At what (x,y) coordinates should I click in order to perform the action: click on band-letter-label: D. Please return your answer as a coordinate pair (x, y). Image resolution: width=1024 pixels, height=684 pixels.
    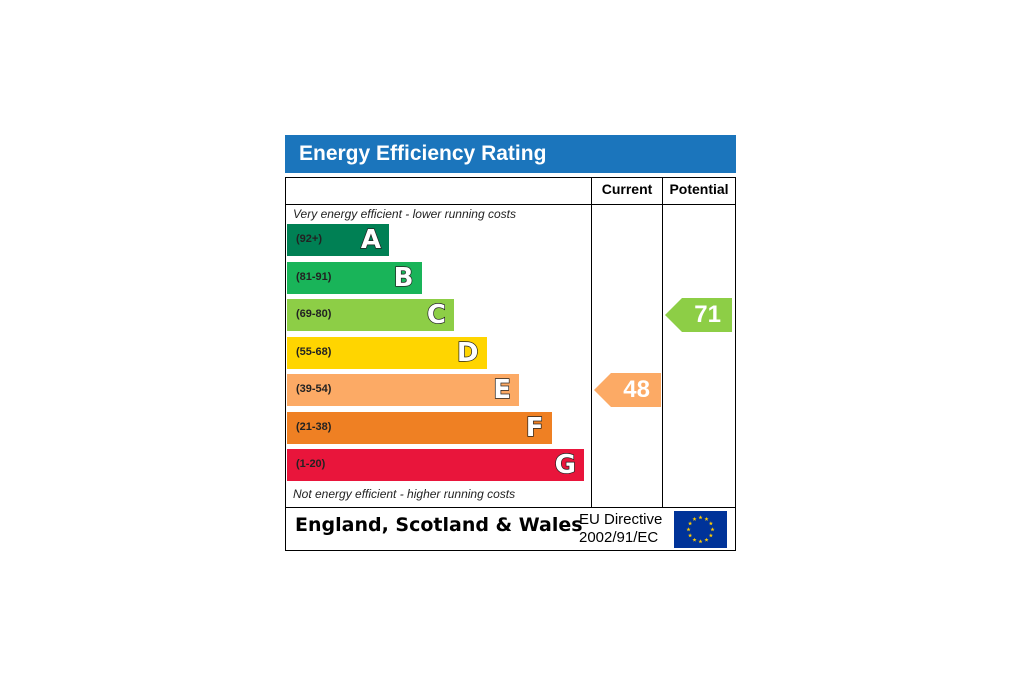
    Looking at the image, I should click on (467, 352).